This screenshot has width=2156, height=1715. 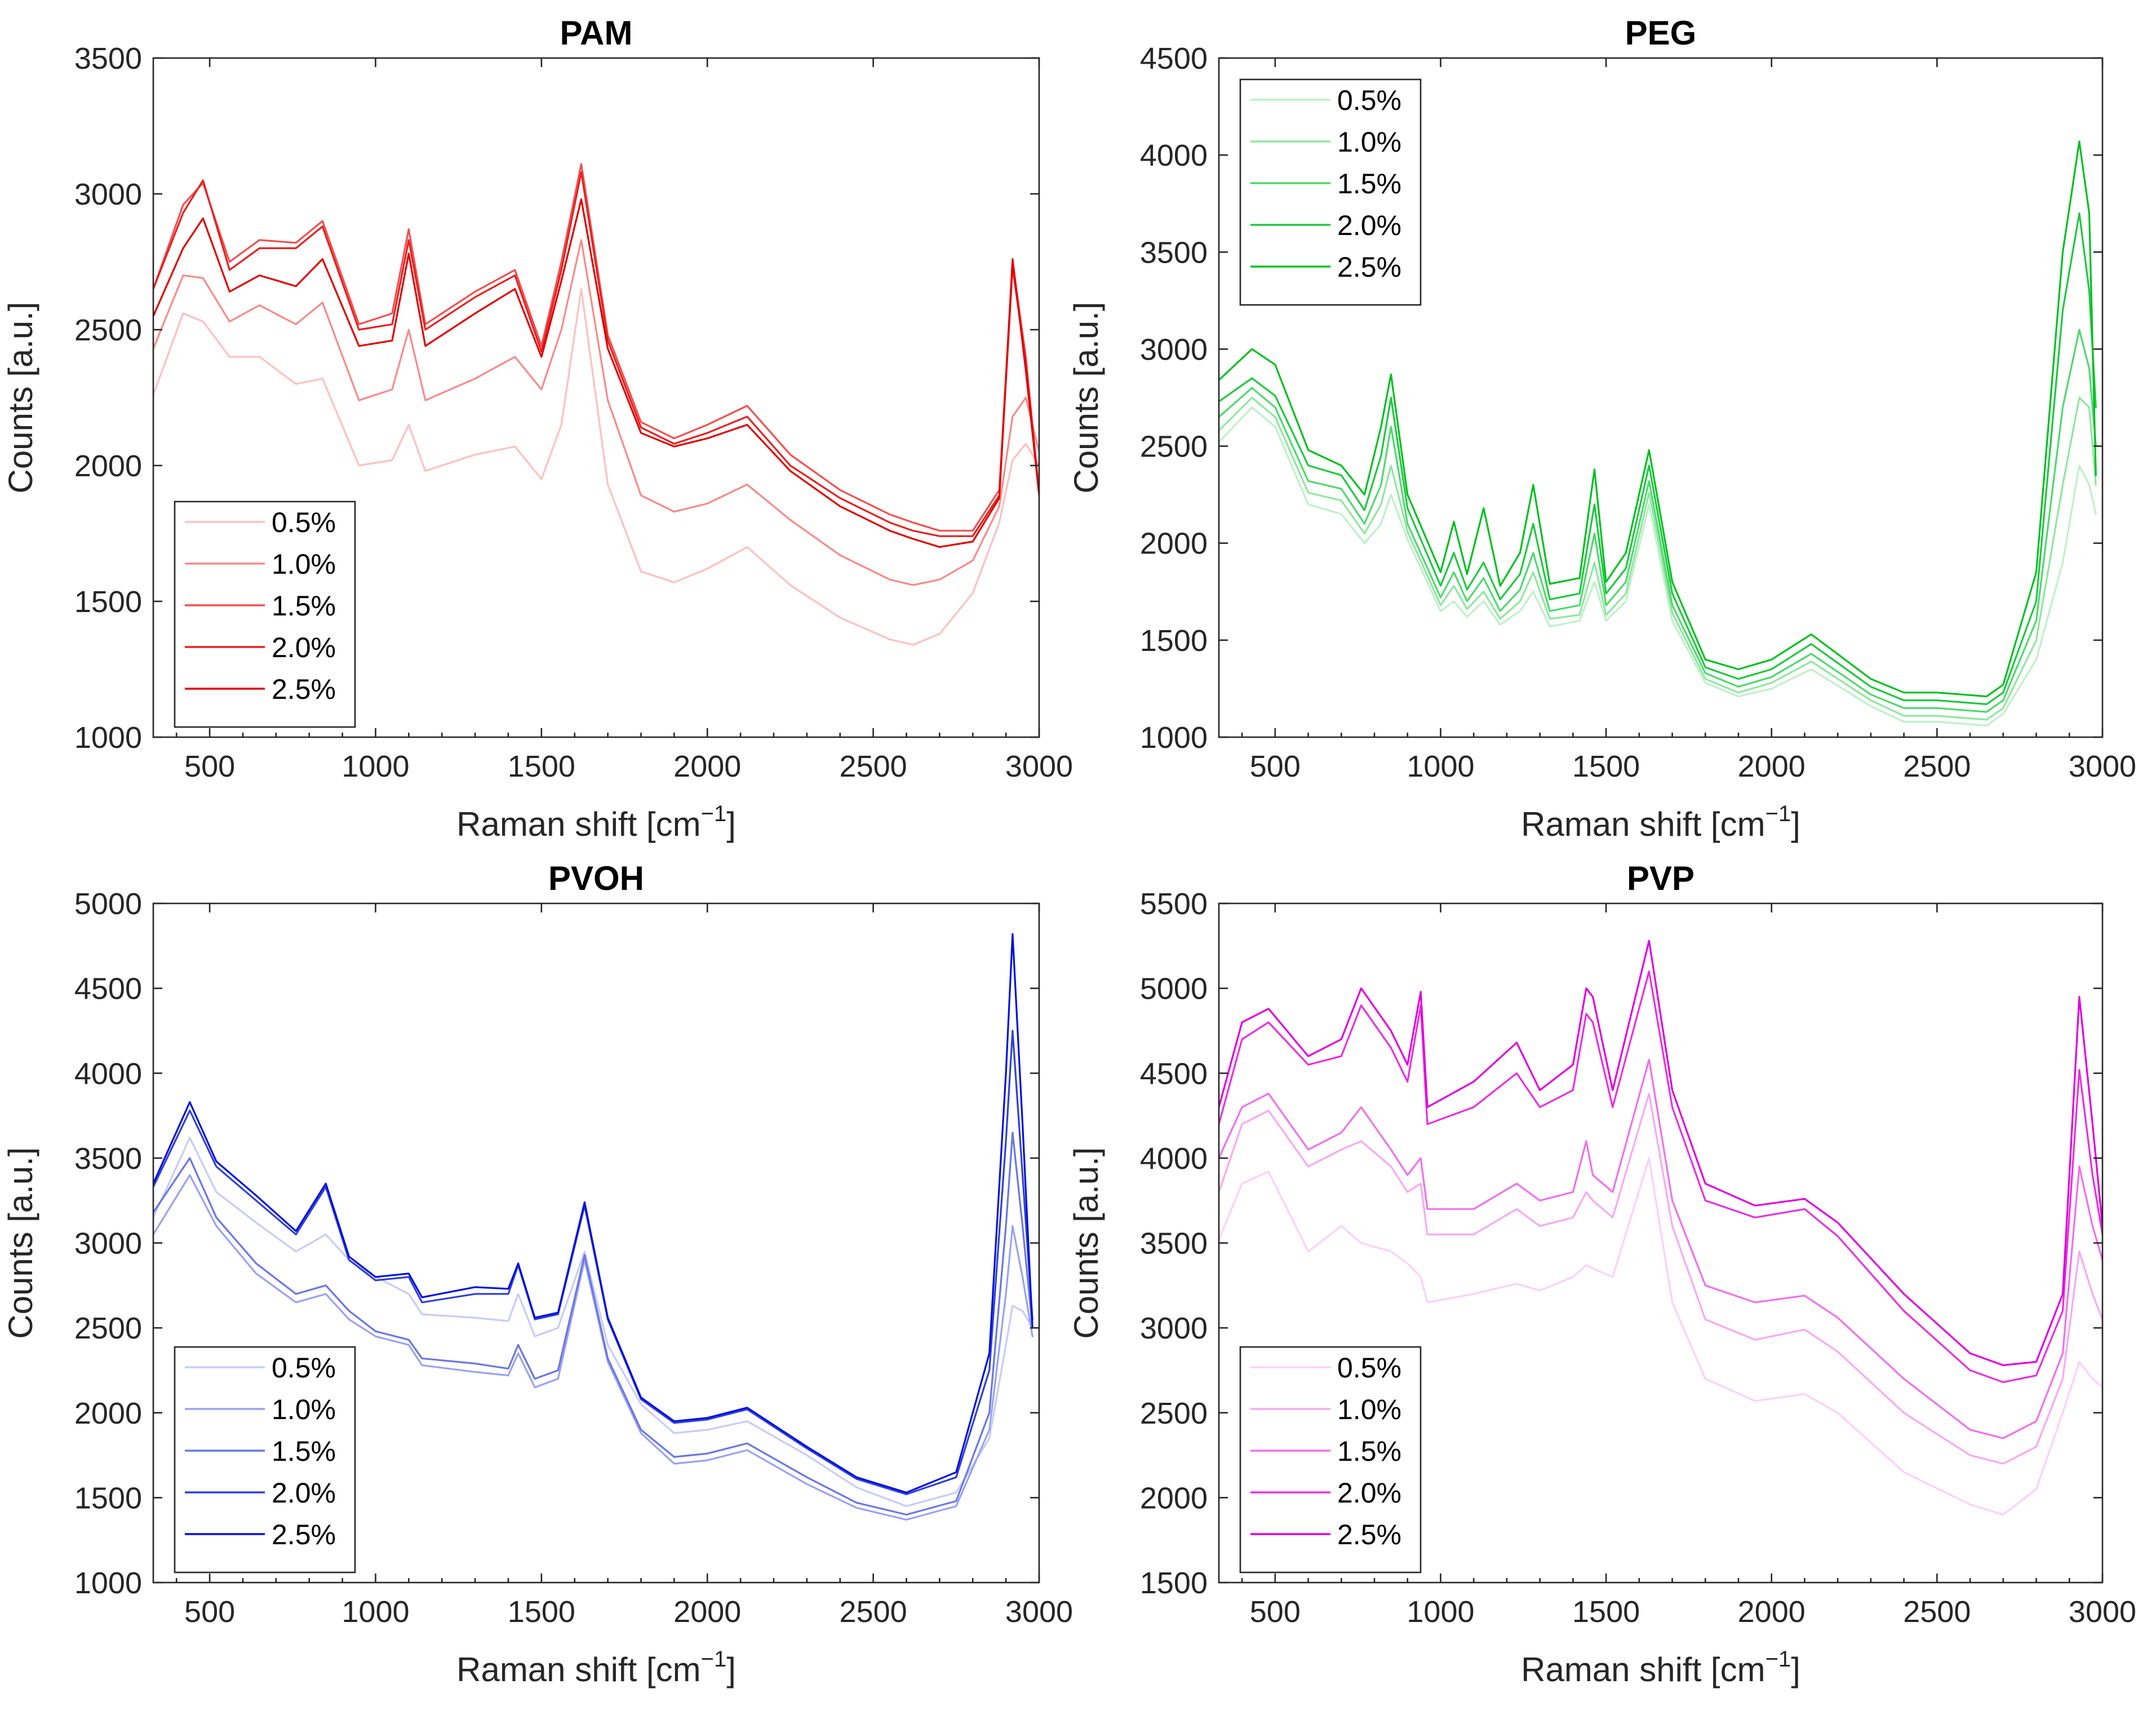 I want to click on panel-title: PAM, so click(x=596, y=33).